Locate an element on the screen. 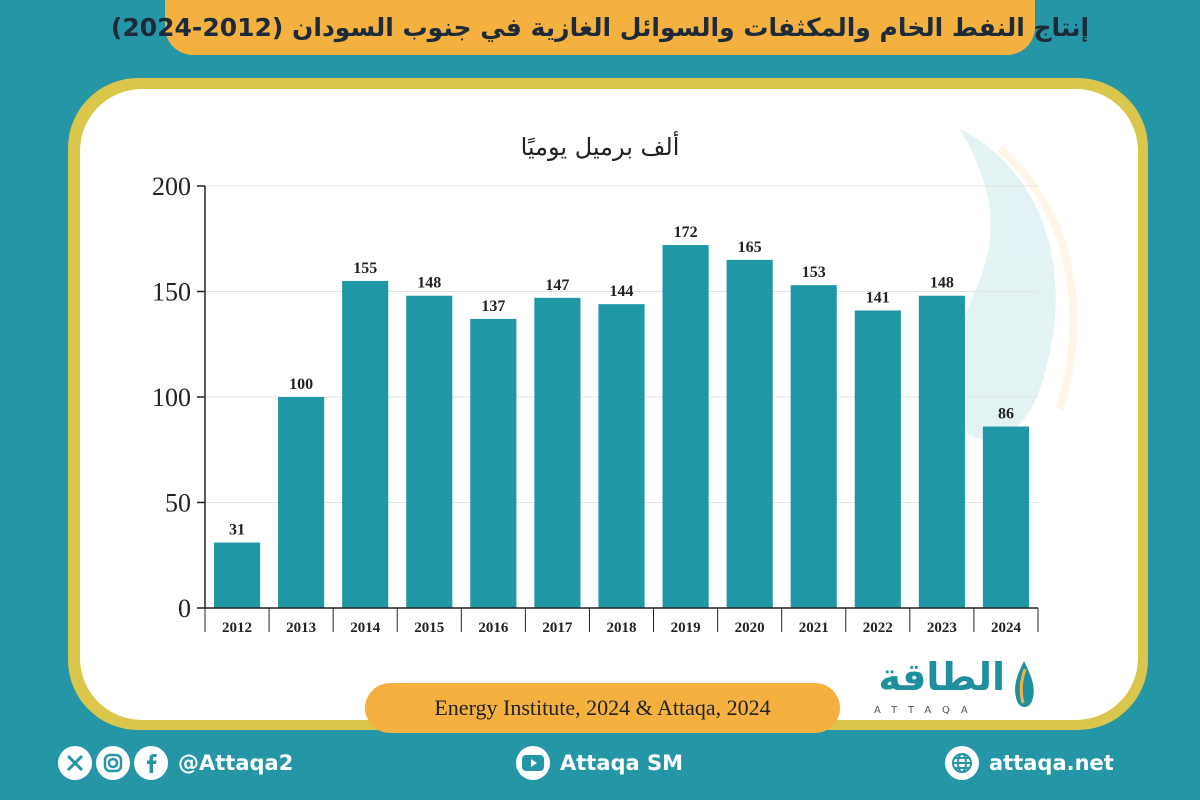  logo-latin: ATTAQA is located at coordinates (926, 710).